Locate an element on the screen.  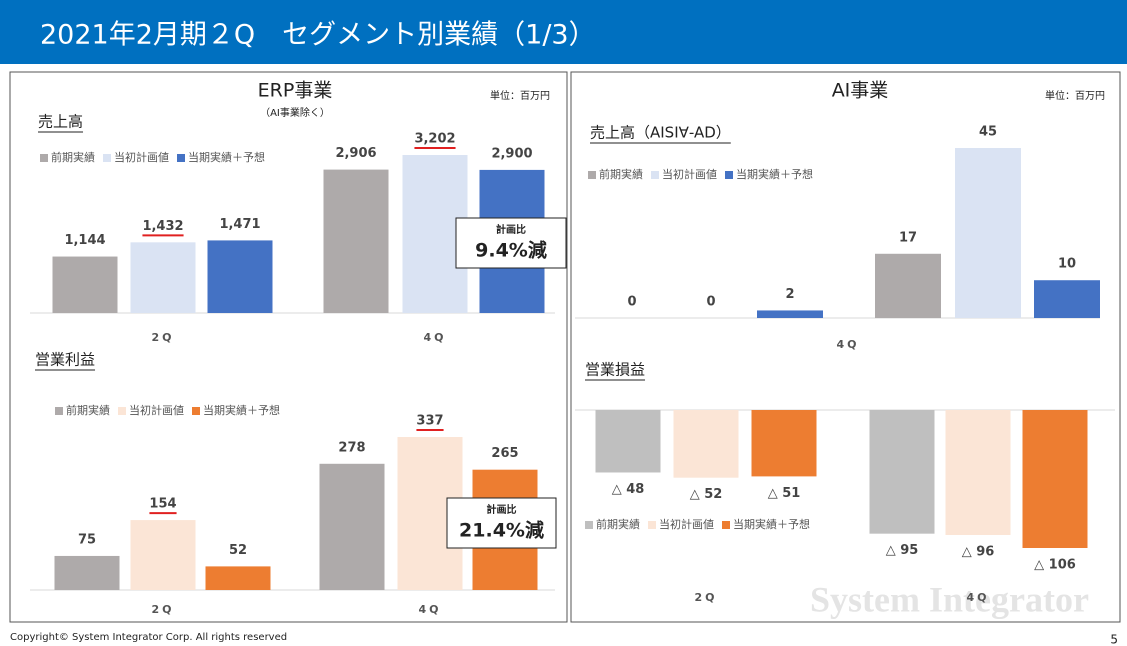
data-label: △ 52 is located at coordinates (706, 494).